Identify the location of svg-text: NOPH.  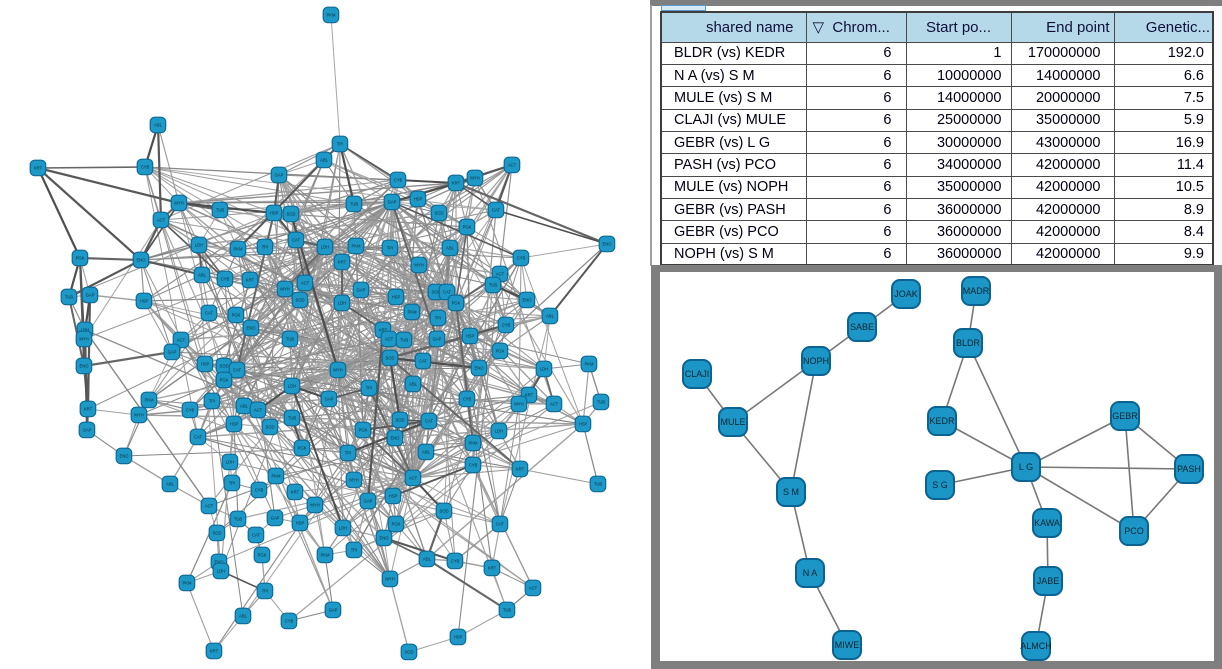
(816, 361).